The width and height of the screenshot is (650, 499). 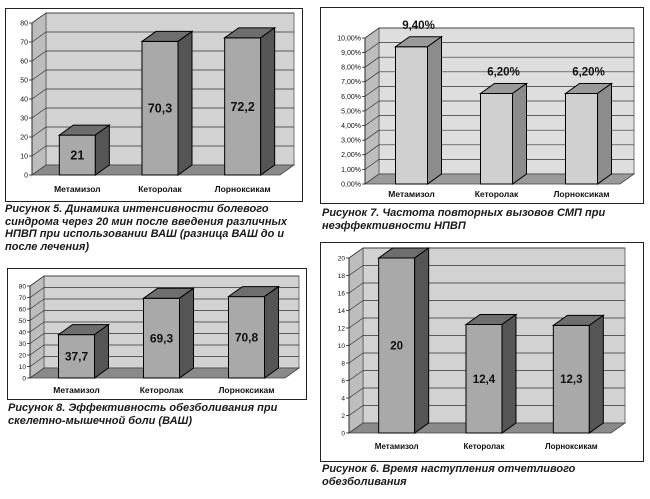 I want to click on value-label: 37,7, so click(x=77, y=357).